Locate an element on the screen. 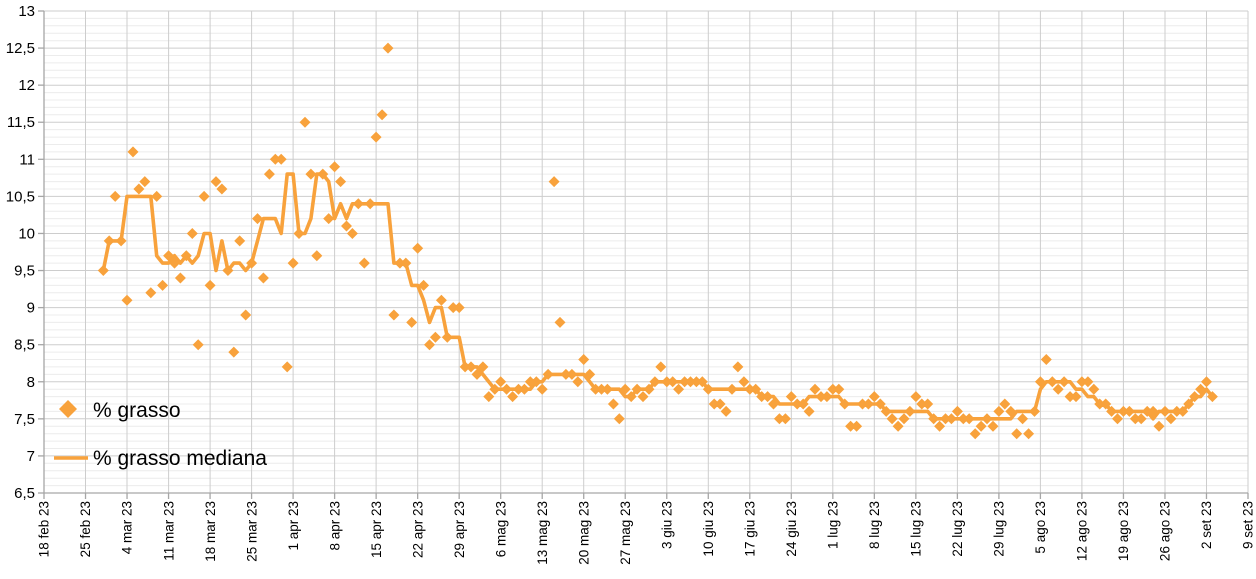 The width and height of the screenshot is (1256, 579). y-tick-label: 10,5 is located at coordinates (20, 196).